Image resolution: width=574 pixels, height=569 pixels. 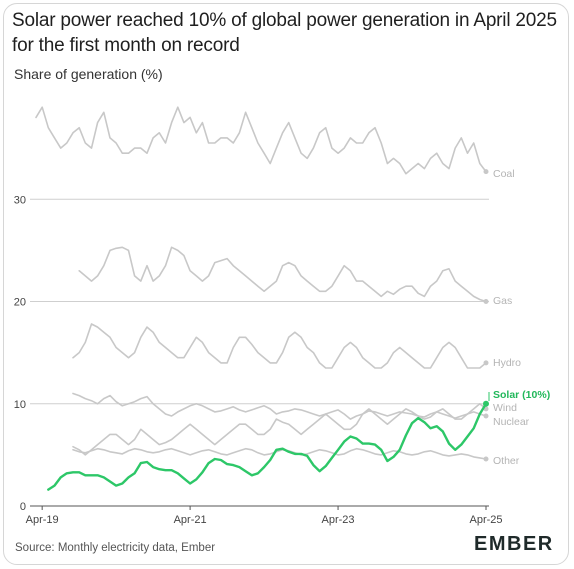 What do you see at coordinates (514, 544) in the screenshot?
I see `ember-logo: EMBER` at bounding box center [514, 544].